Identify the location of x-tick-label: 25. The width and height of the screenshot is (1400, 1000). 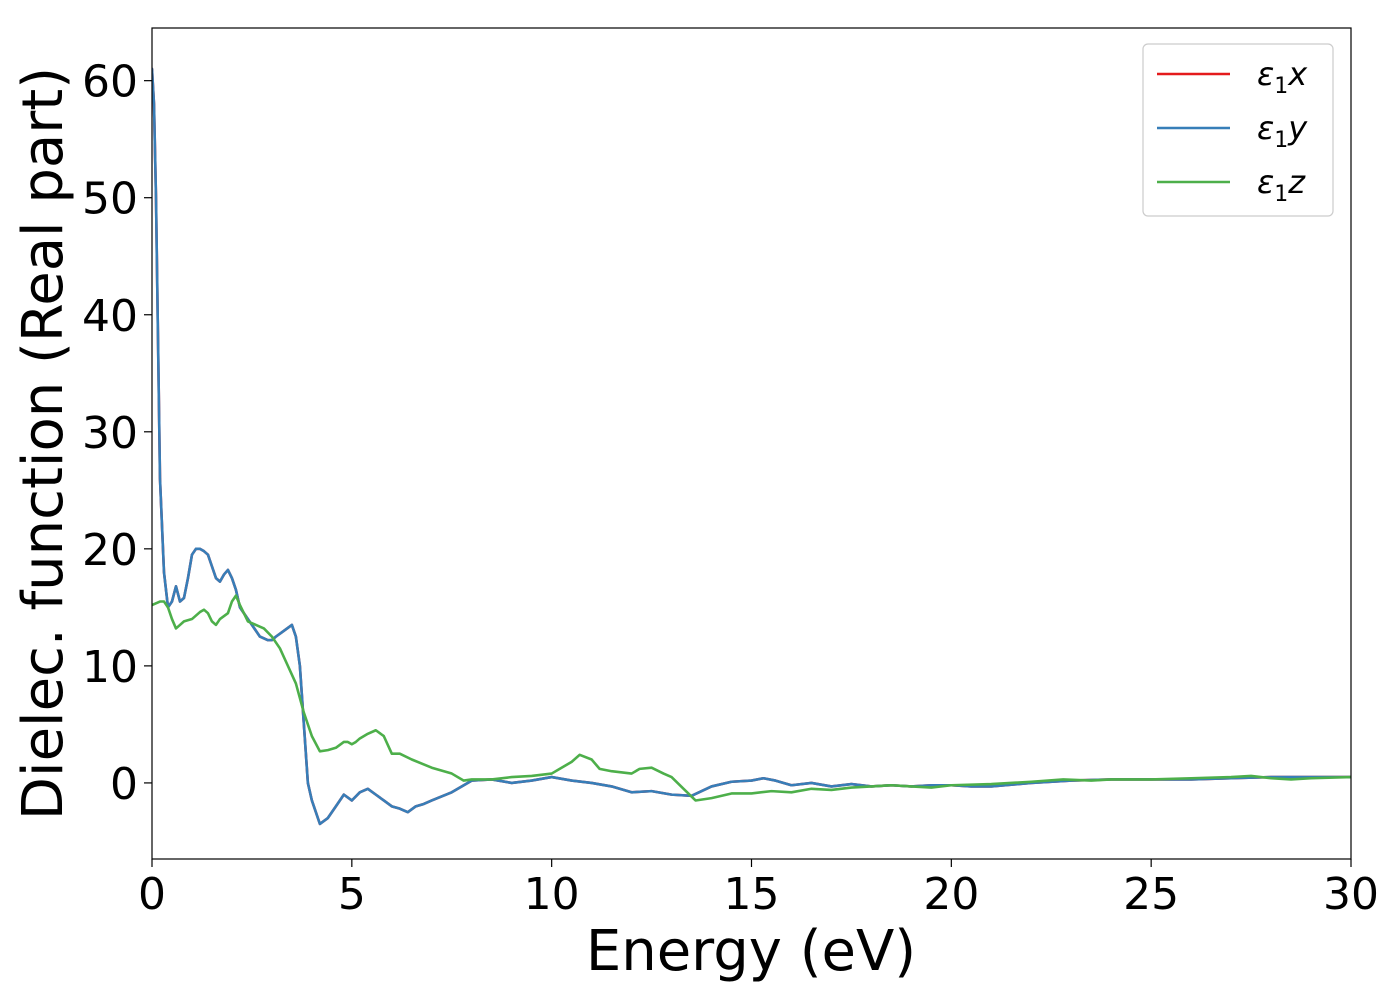
(1151, 894).